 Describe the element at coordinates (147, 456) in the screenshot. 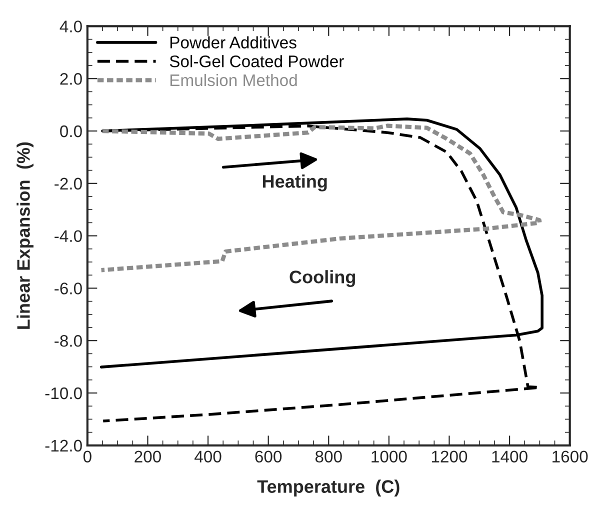

I see `x-tick-label: 200` at that location.